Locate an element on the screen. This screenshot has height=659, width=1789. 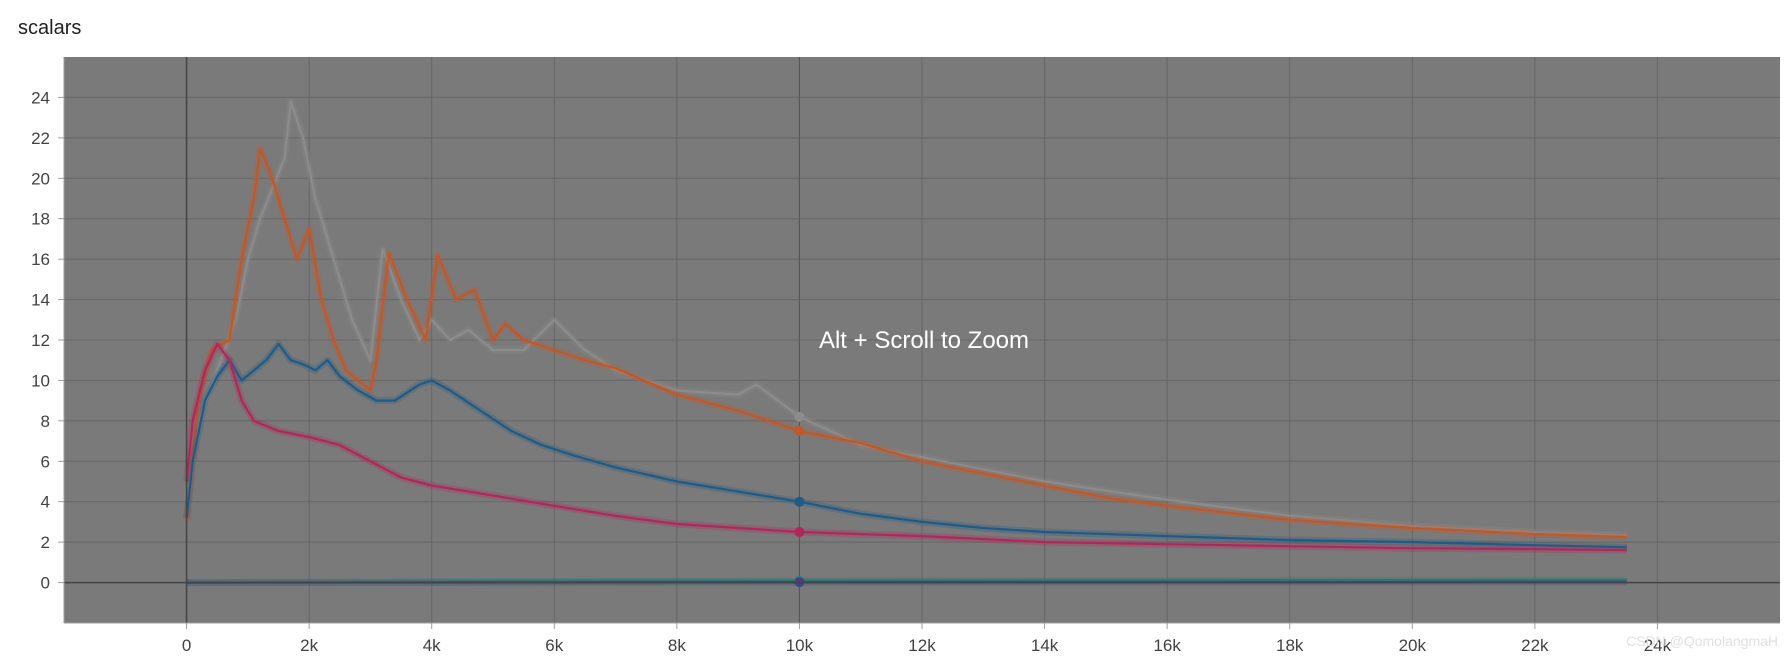
y-tick-label: 14 is located at coordinates (40, 300).